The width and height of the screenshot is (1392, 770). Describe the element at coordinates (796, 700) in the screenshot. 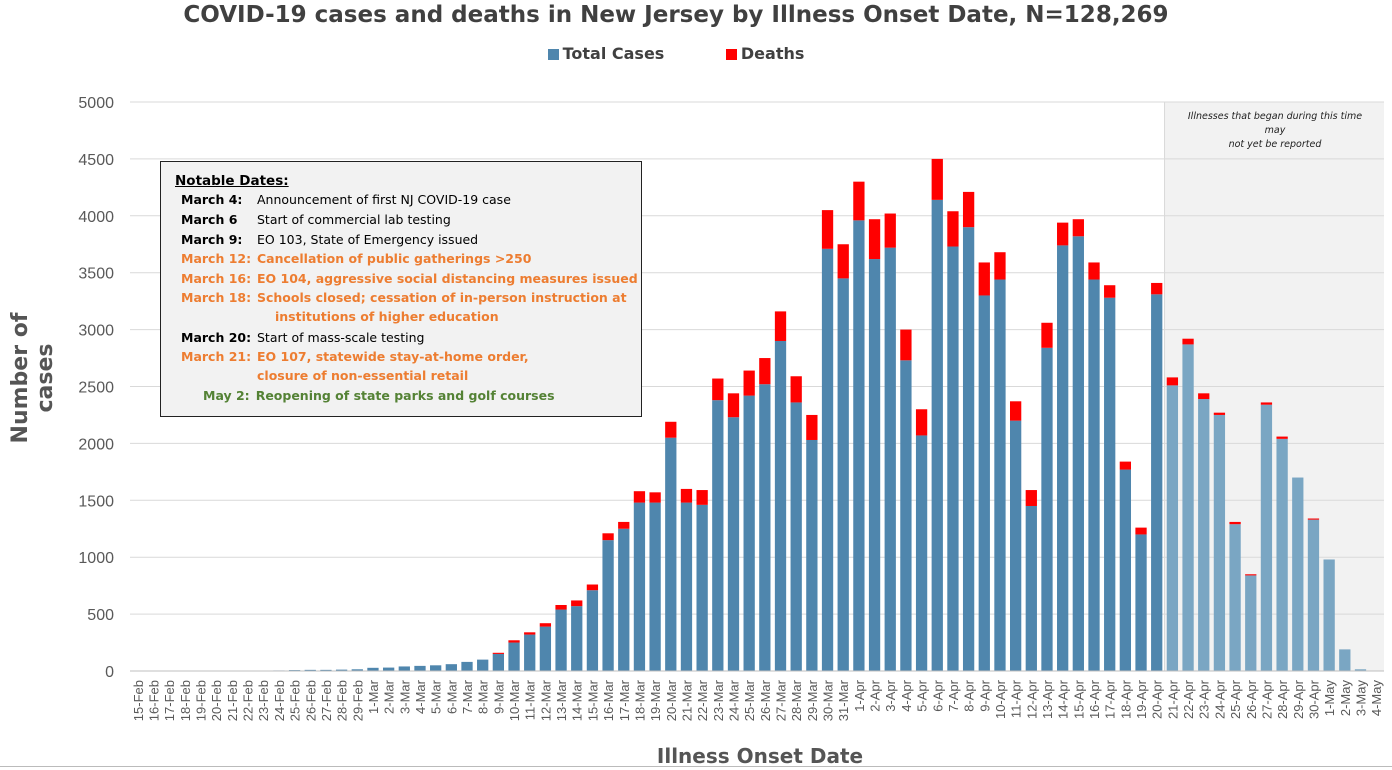

I see `x-tick-label: 28-Mar` at that location.